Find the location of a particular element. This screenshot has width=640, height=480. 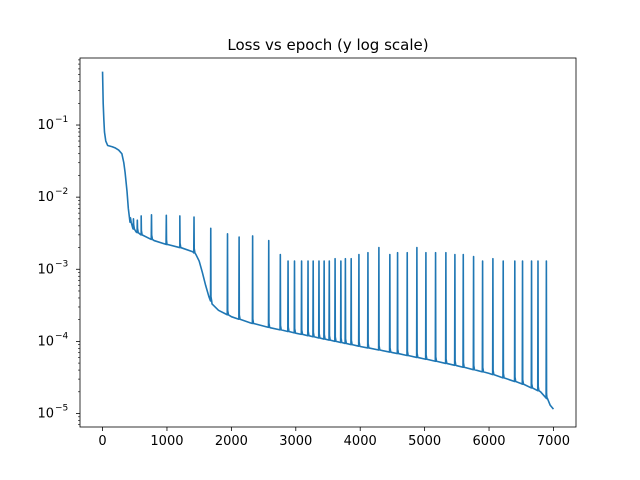

y-tick-exponent: −3 is located at coordinates (61, 264).